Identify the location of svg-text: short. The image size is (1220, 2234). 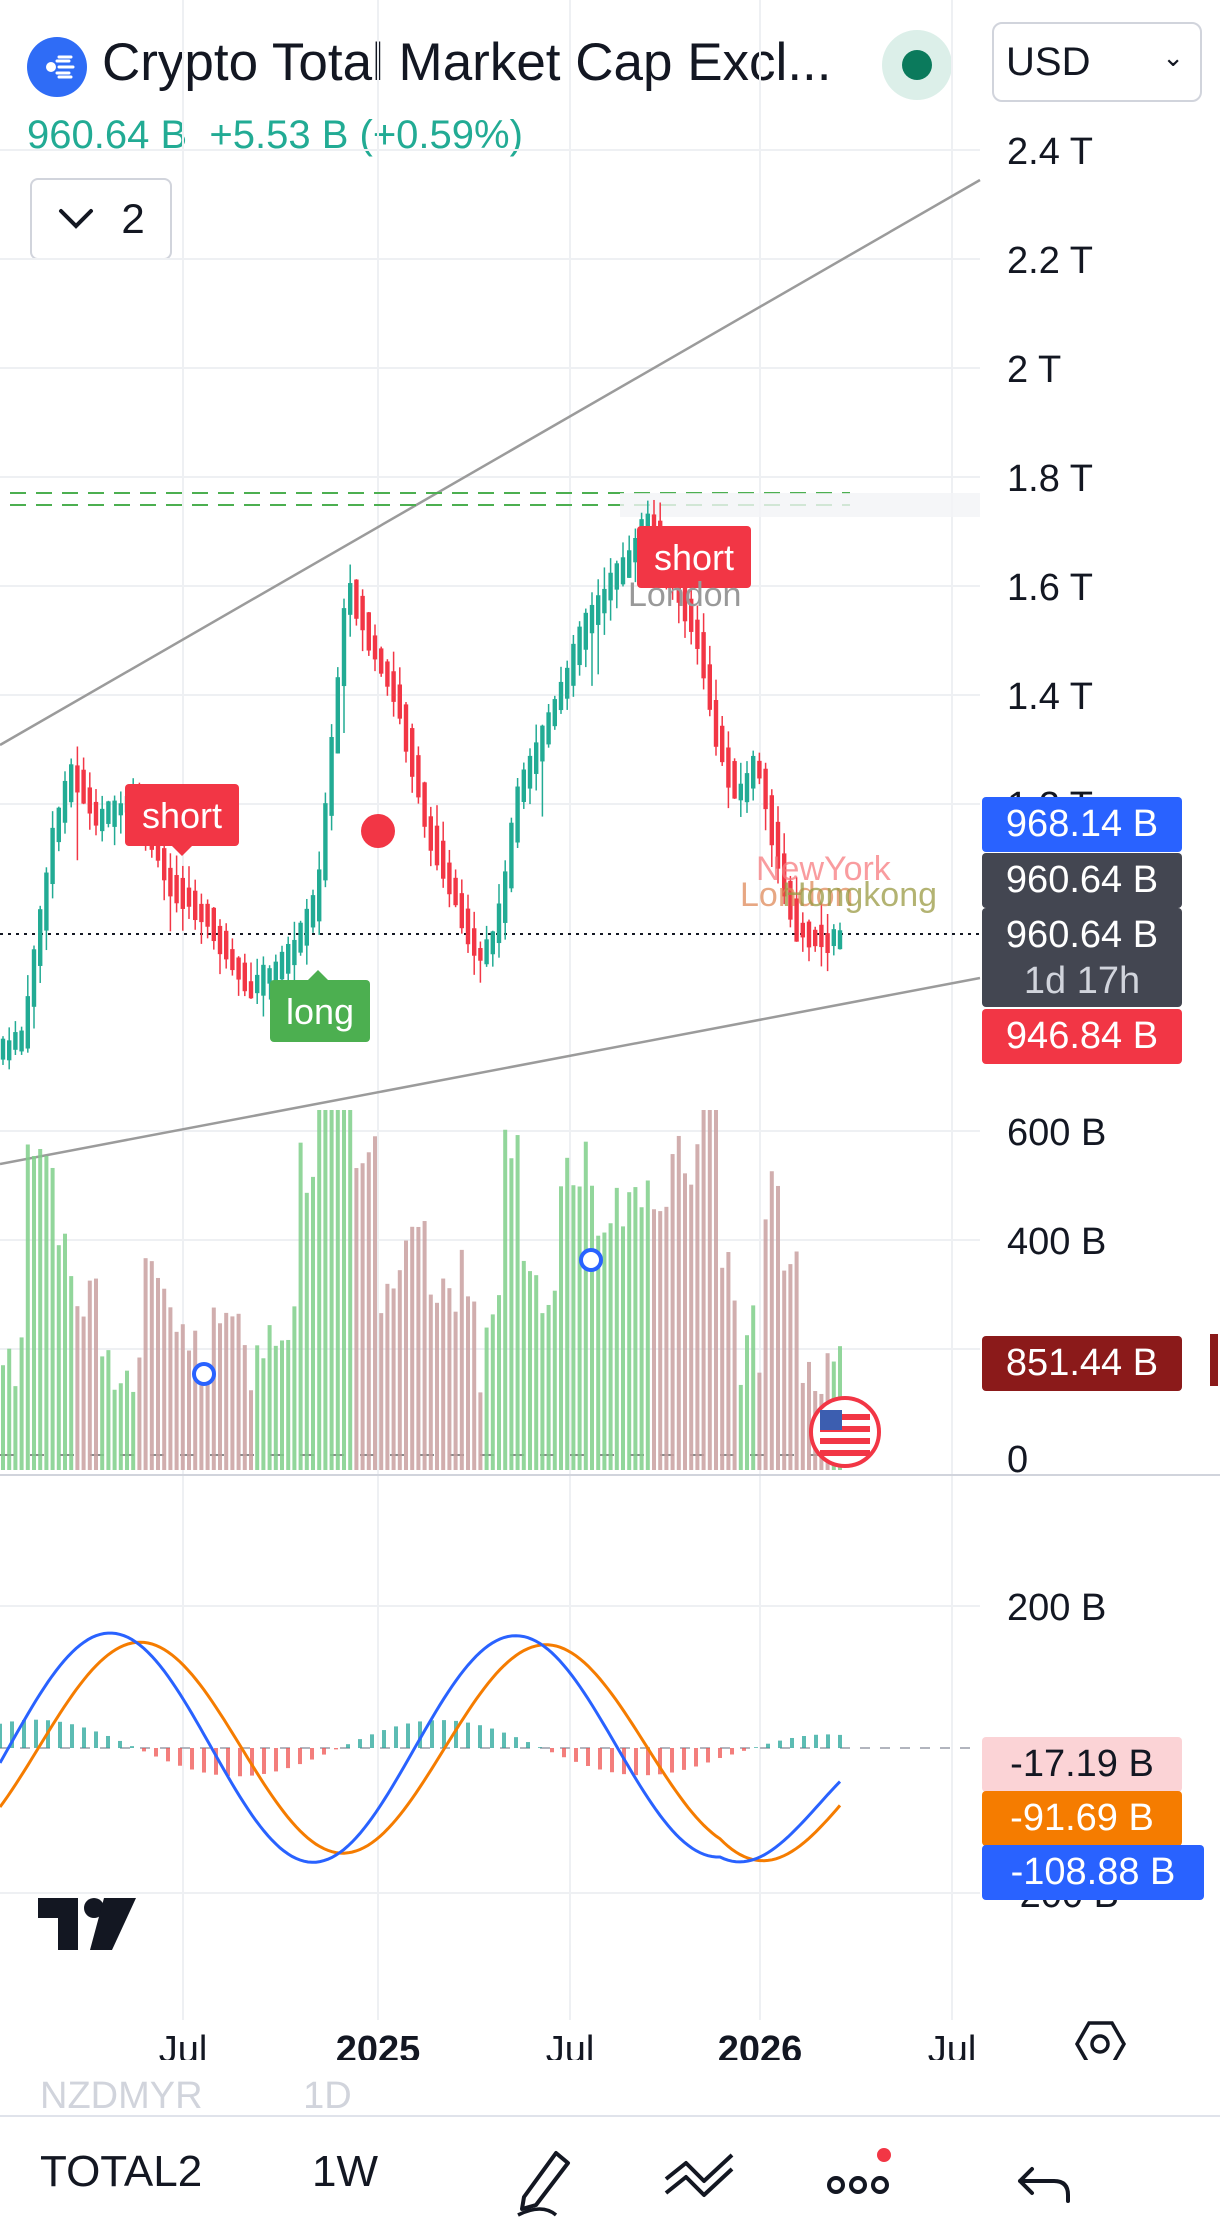
(694, 557).